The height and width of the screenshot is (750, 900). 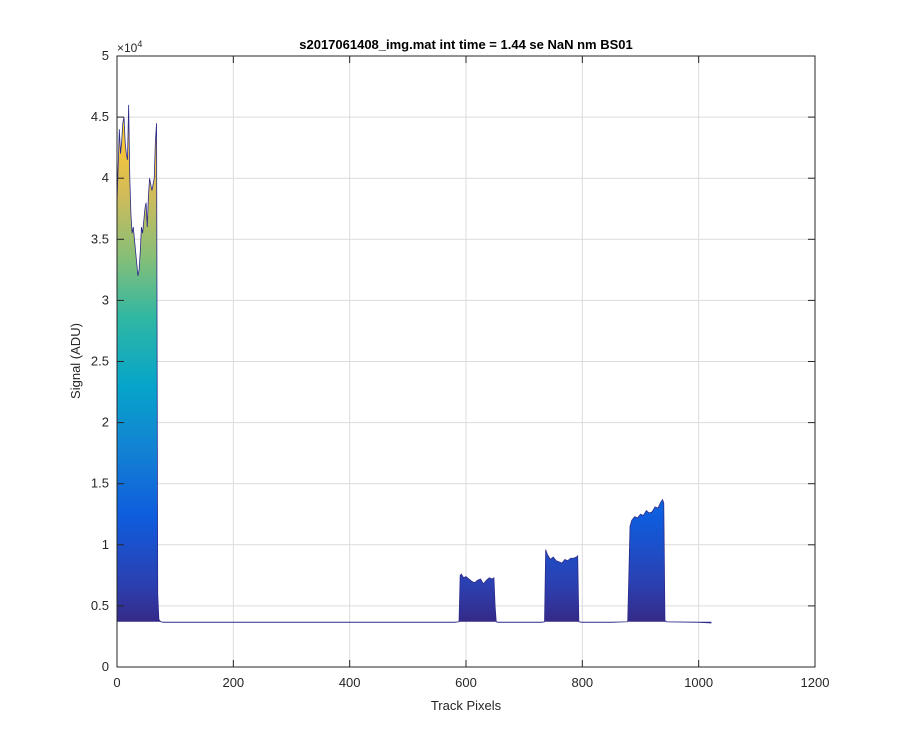 I want to click on x-tick-label: 0, so click(x=116, y=682).